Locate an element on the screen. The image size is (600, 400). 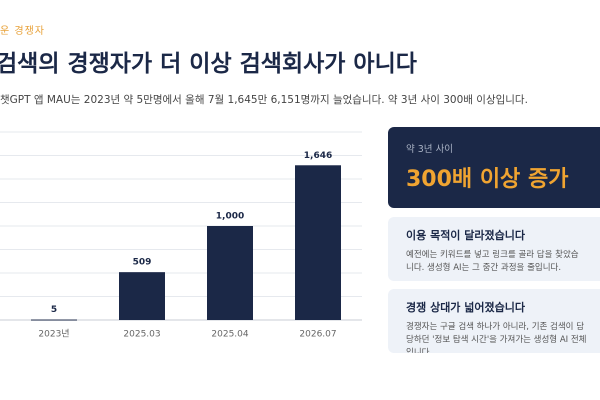
card-headline: 300배 이상 증가 is located at coordinates (487, 179).